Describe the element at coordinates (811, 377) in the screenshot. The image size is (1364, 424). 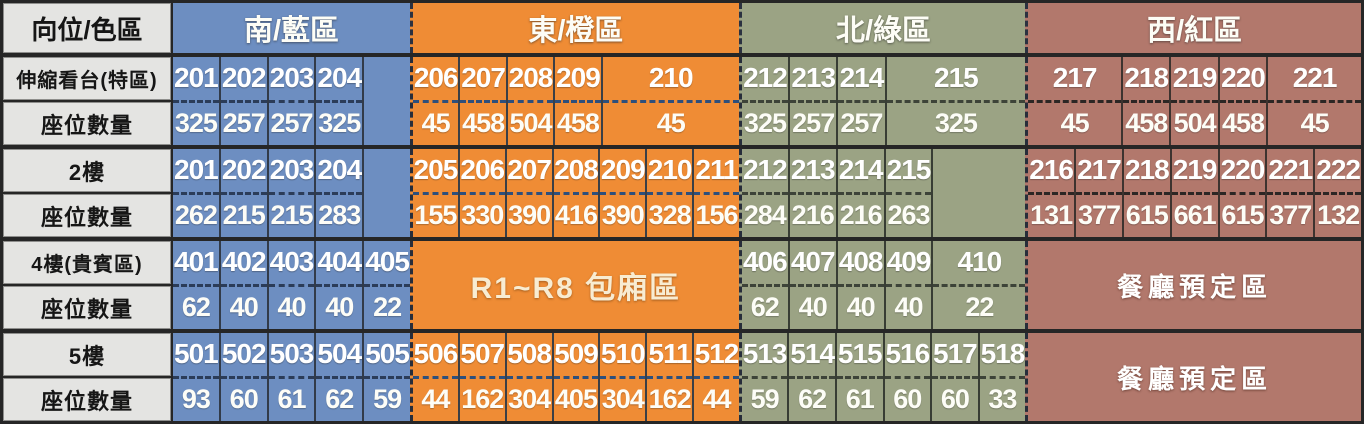
I see `section-cell: 514 62` at that location.